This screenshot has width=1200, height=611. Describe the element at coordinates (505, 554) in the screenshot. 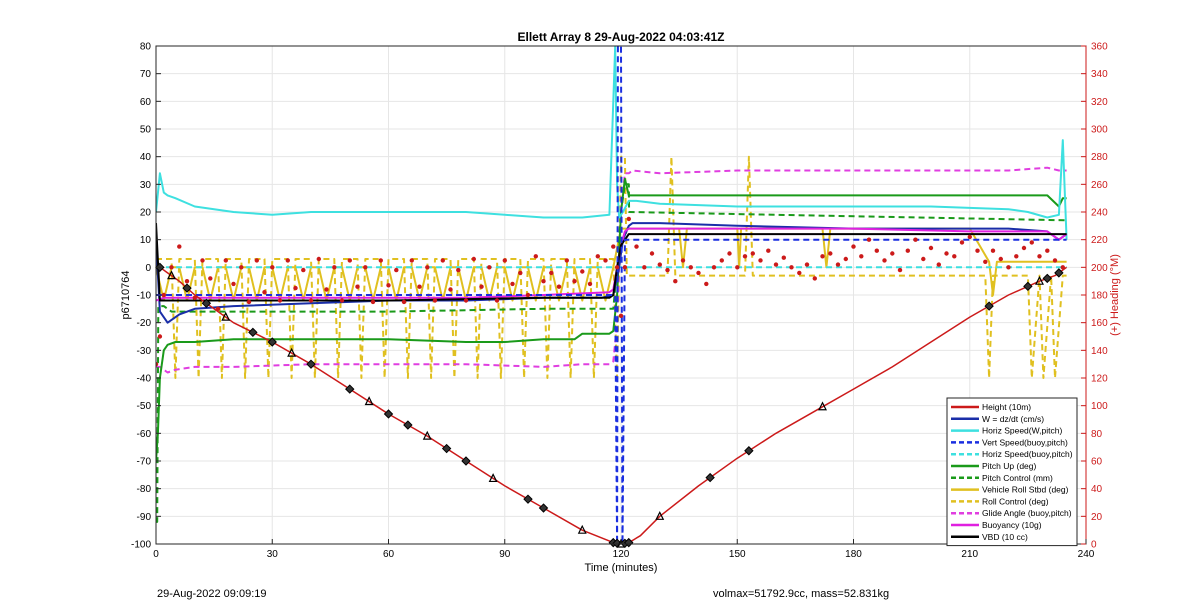

I see `x-tick-label: 90` at that location.